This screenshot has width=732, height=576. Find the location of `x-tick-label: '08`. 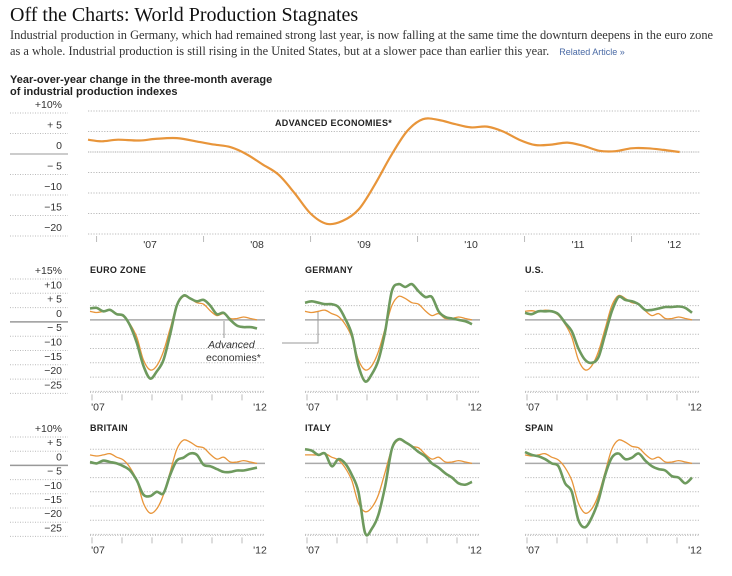

x-tick-label: '08 is located at coordinates (257, 245).